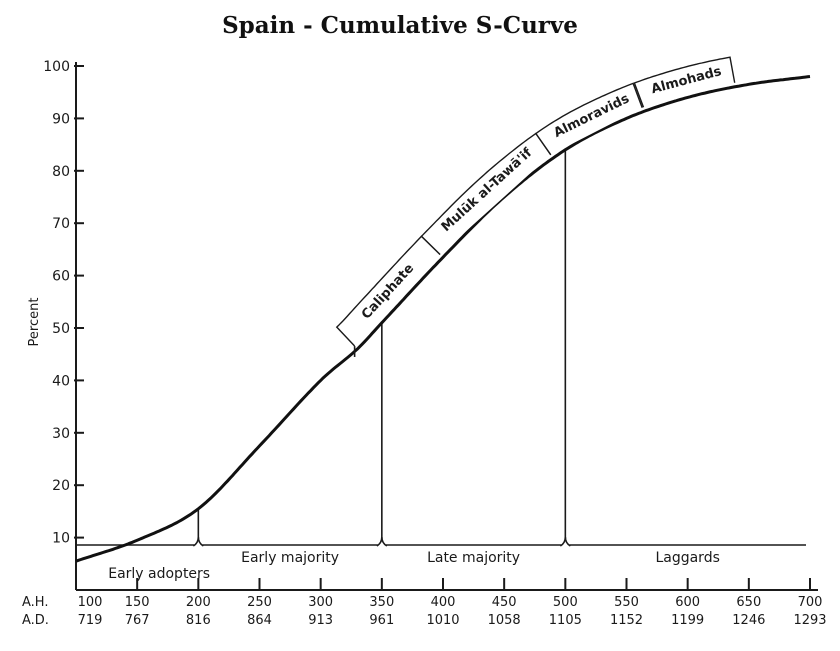 This screenshot has height=651, width=840. I want to click on phase-label: Early majority, so click(290, 558).